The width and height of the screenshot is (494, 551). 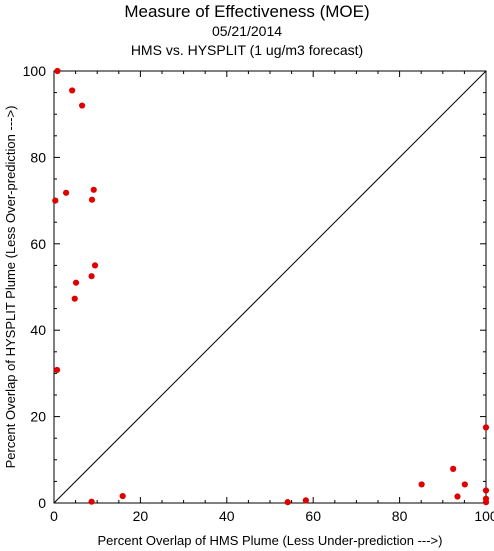 What do you see at coordinates (38, 244) in the screenshot?
I see `y-tick-label: 60` at bounding box center [38, 244].